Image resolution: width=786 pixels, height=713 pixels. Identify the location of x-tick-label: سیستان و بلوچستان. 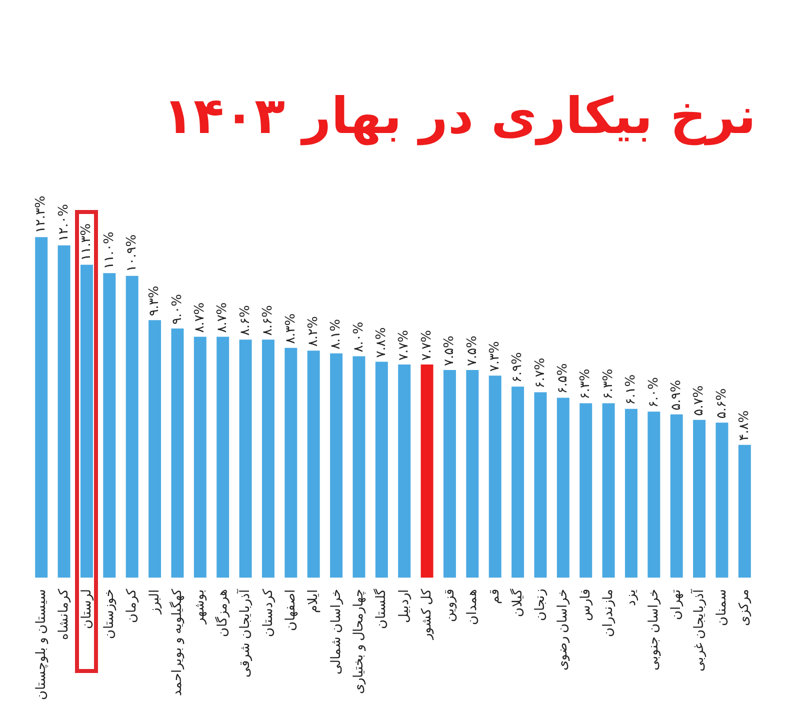
(40, 644).